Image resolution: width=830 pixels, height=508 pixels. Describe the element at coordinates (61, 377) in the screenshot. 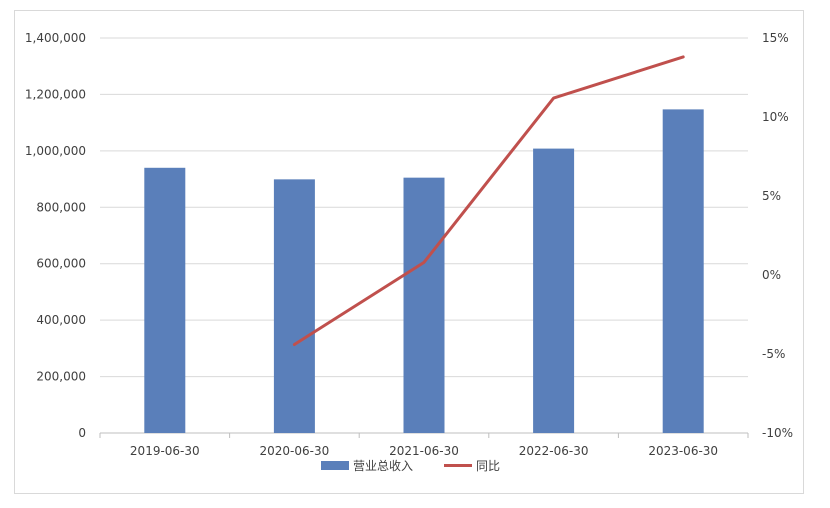

I see `left-tick-label: 200,000` at that location.